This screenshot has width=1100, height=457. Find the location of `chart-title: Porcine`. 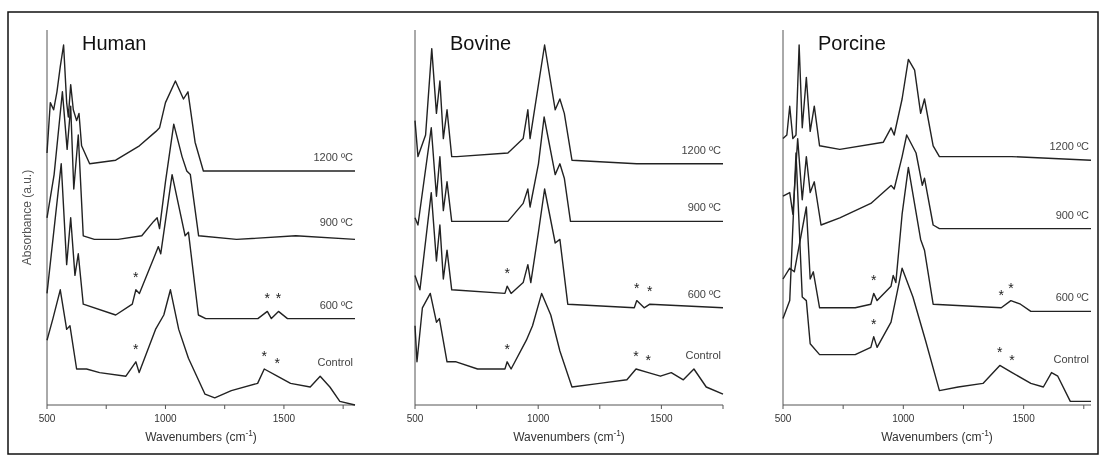

chart-title: Porcine is located at coordinates (852, 43).